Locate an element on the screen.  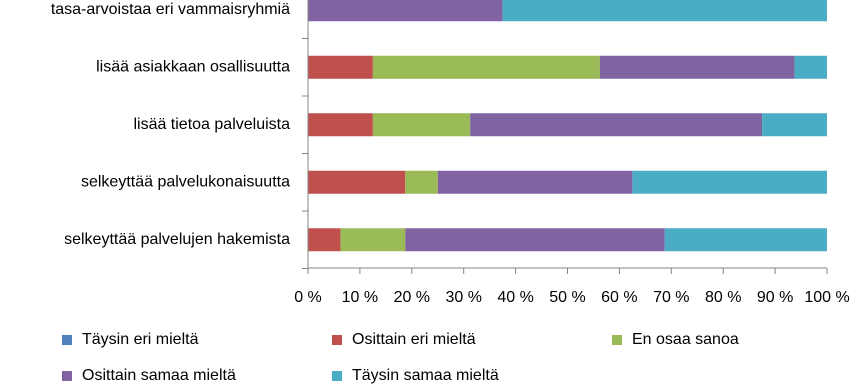
x-tick-label: 90 % is located at coordinates (775, 297).